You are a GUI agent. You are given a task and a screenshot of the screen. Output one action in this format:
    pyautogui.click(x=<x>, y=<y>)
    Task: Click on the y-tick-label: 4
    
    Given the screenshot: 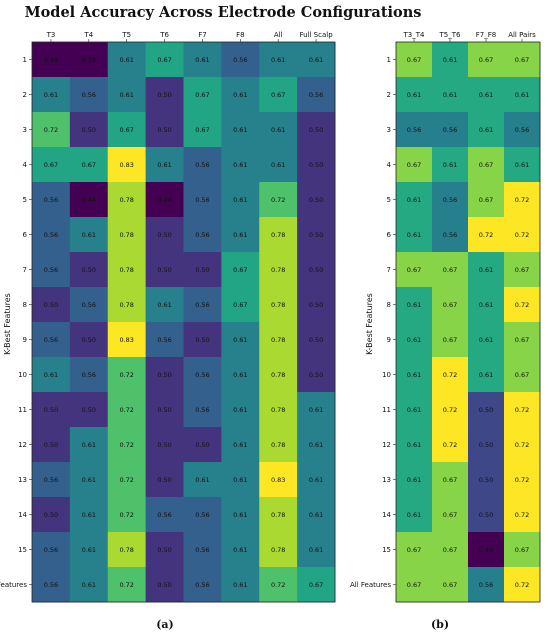 What is the action you would take?
    pyautogui.click(x=389, y=165)
    